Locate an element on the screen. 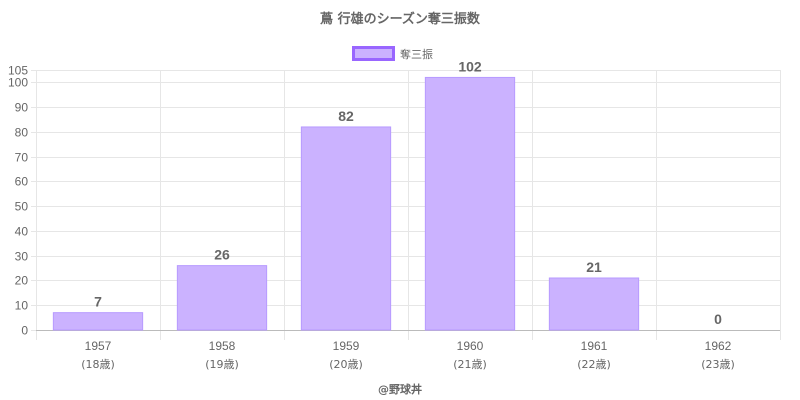  data-label-1961: 21 is located at coordinates (594, 267).